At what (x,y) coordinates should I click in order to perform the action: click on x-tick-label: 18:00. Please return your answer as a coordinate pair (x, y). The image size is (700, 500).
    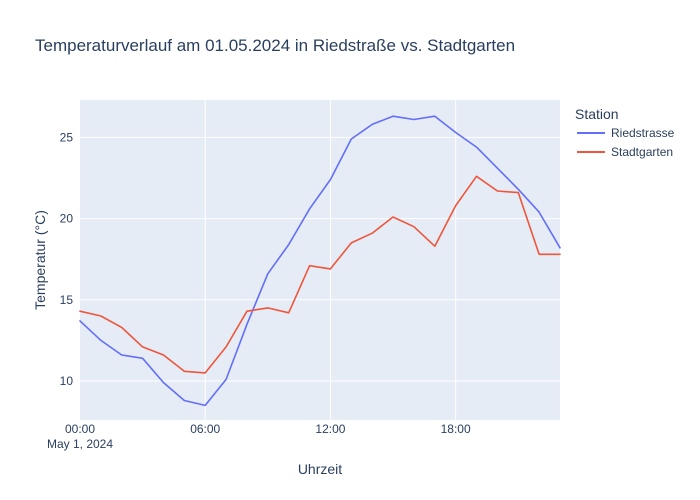
    Looking at the image, I should click on (456, 429).